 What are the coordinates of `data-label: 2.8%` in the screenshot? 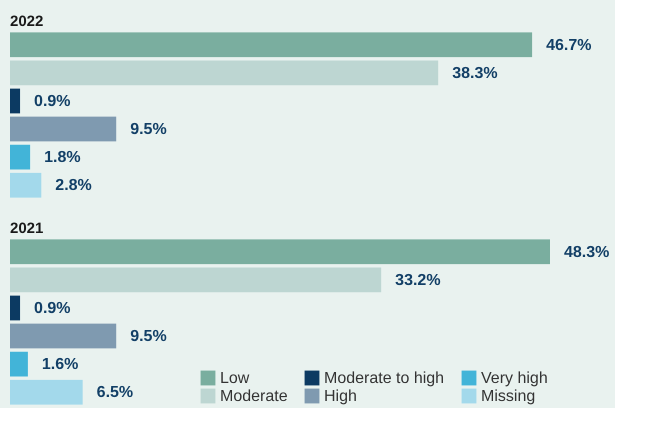 It's located at (73, 185).